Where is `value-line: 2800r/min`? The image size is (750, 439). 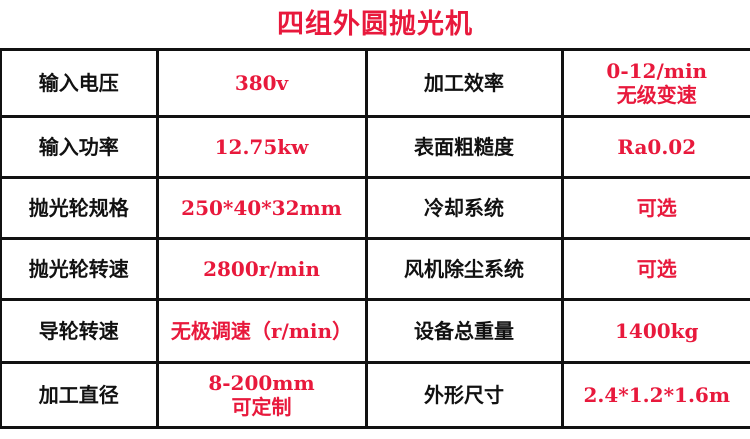
value-line: 2800r/min is located at coordinates (261, 269).